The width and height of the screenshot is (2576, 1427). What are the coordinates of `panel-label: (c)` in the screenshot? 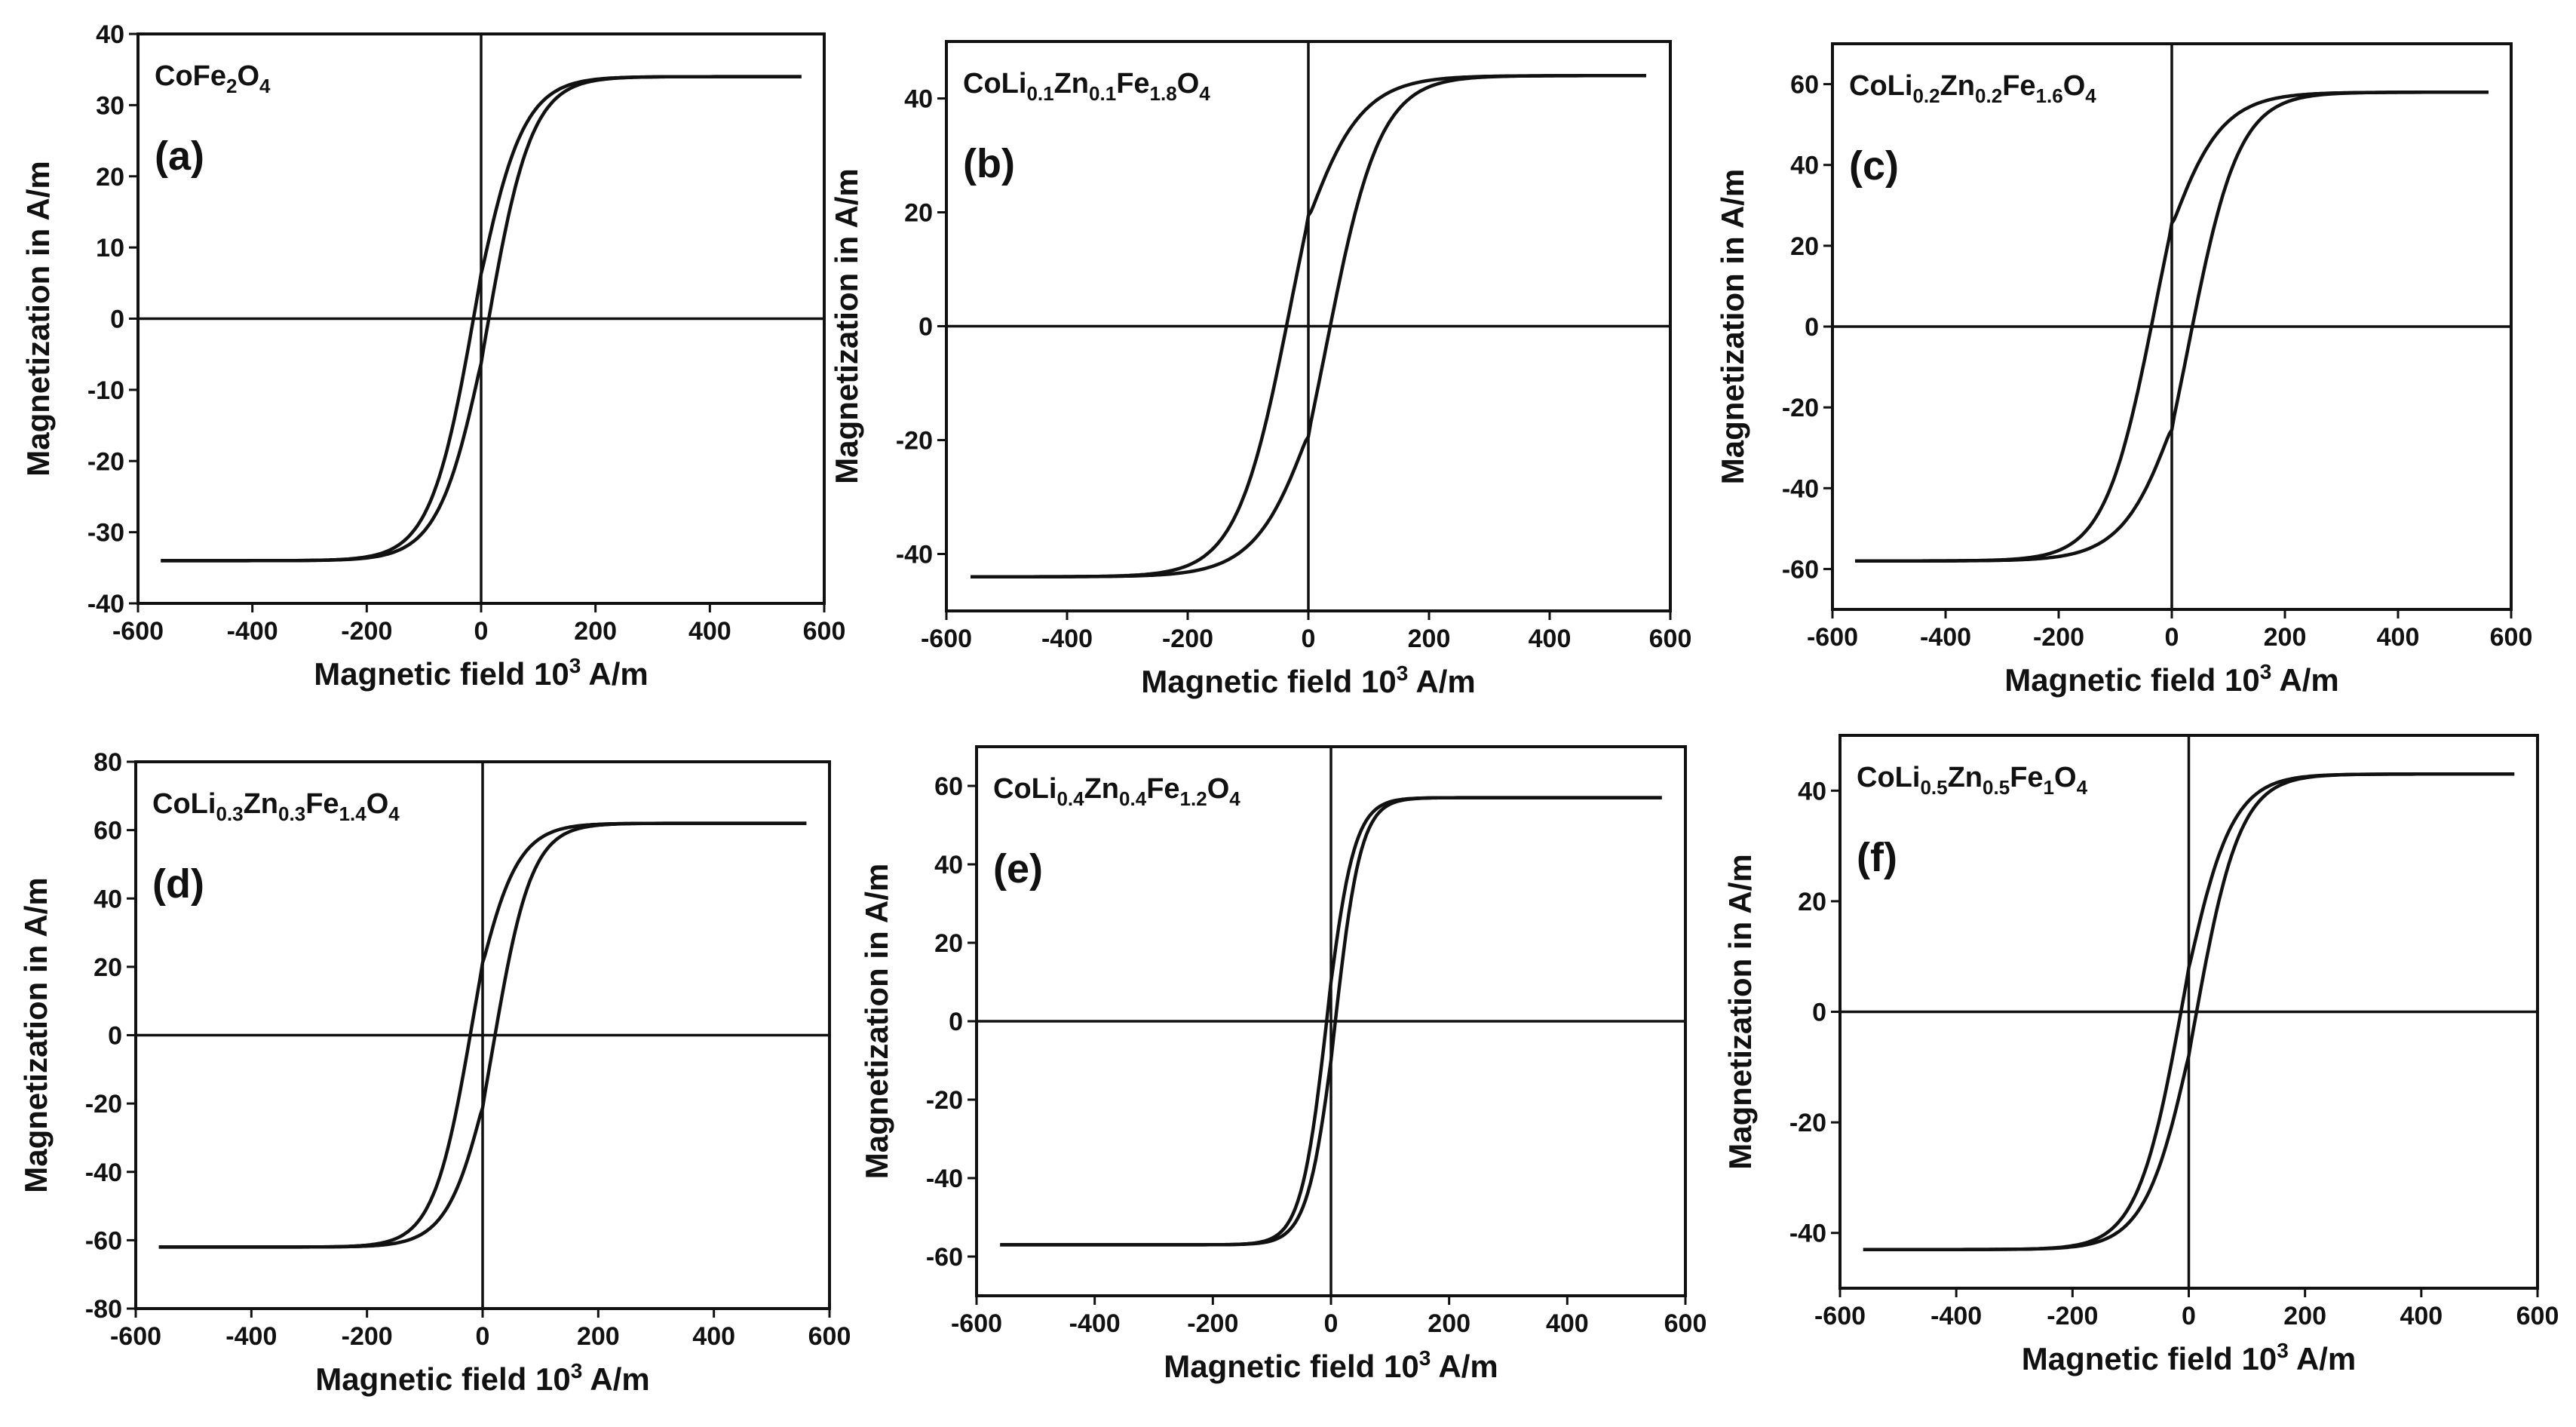 It's located at (1874, 166).